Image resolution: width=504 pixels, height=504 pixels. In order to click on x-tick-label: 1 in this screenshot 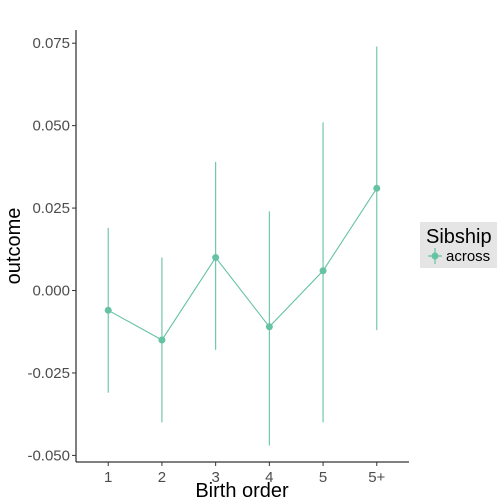, I will do `click(108, 477)`.